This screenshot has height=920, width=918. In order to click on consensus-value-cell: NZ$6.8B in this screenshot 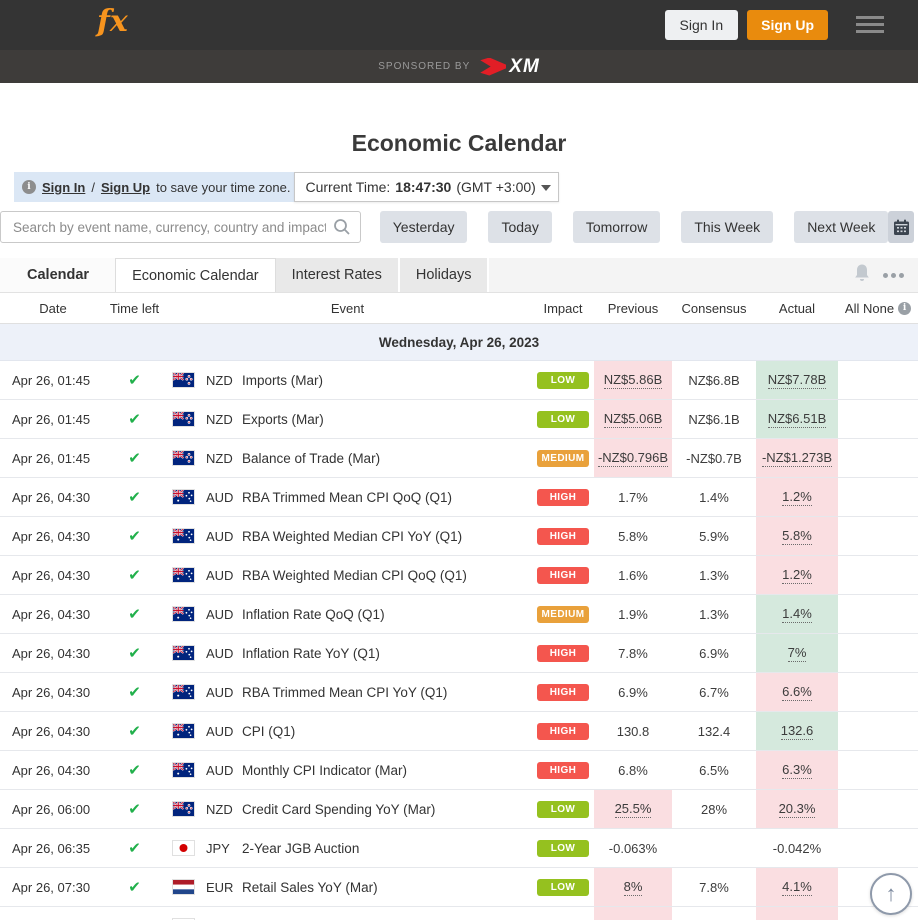, I will do `click(714, 380)`.